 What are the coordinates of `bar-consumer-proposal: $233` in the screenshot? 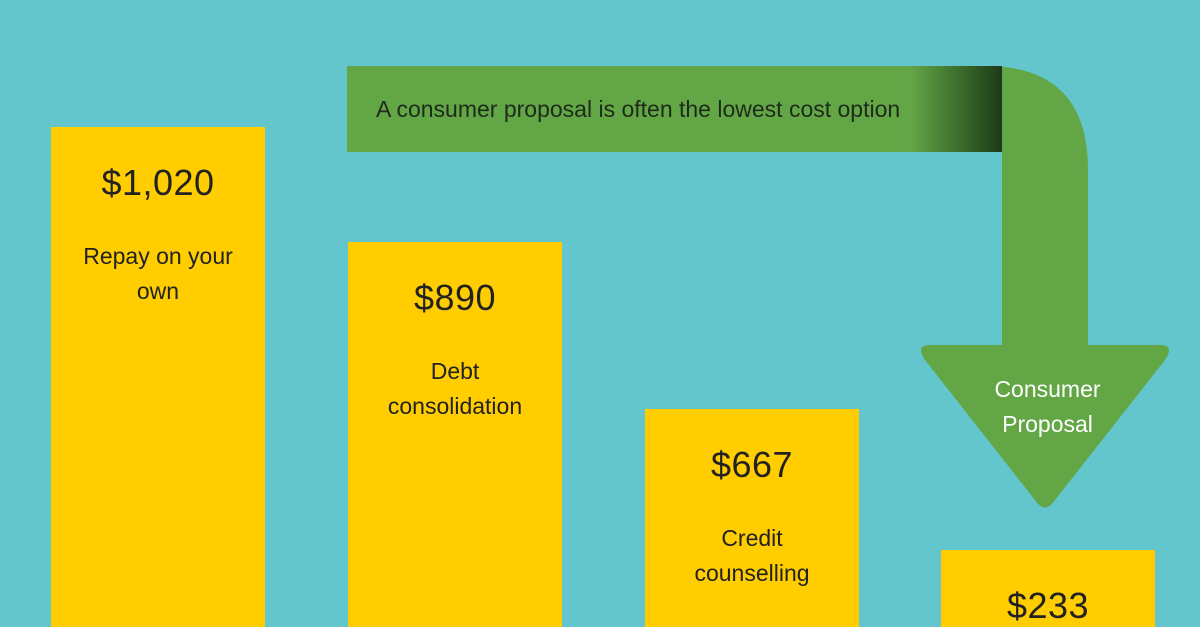 It's located at (1048, 588).